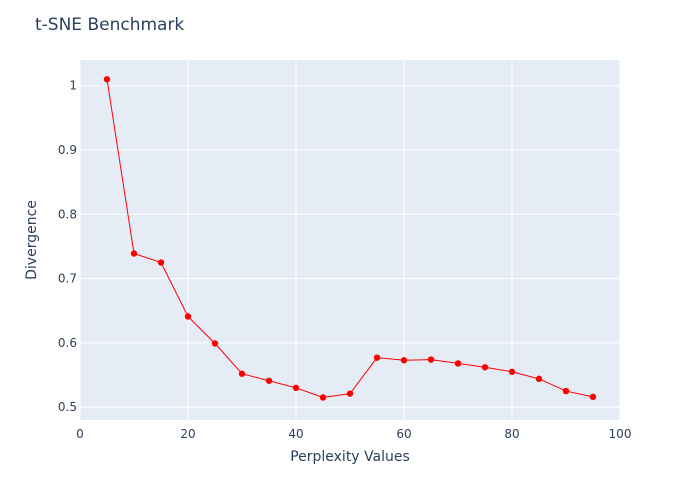  I want to click on x-tick-label: 100, so click(620, 434).